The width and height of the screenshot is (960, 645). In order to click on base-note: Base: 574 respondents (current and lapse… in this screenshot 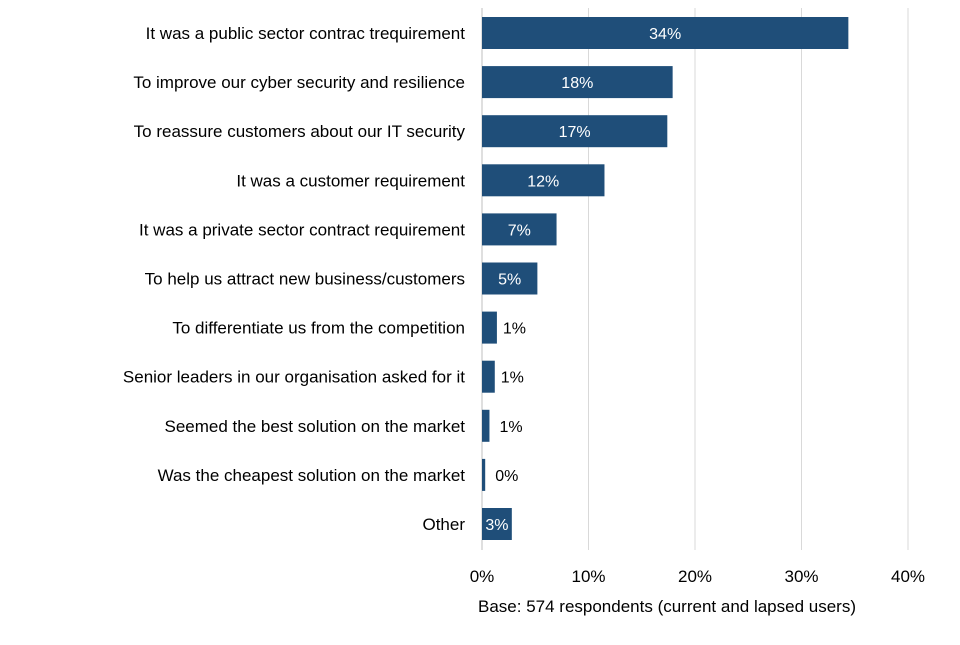, I will do `click(667, 606)`.